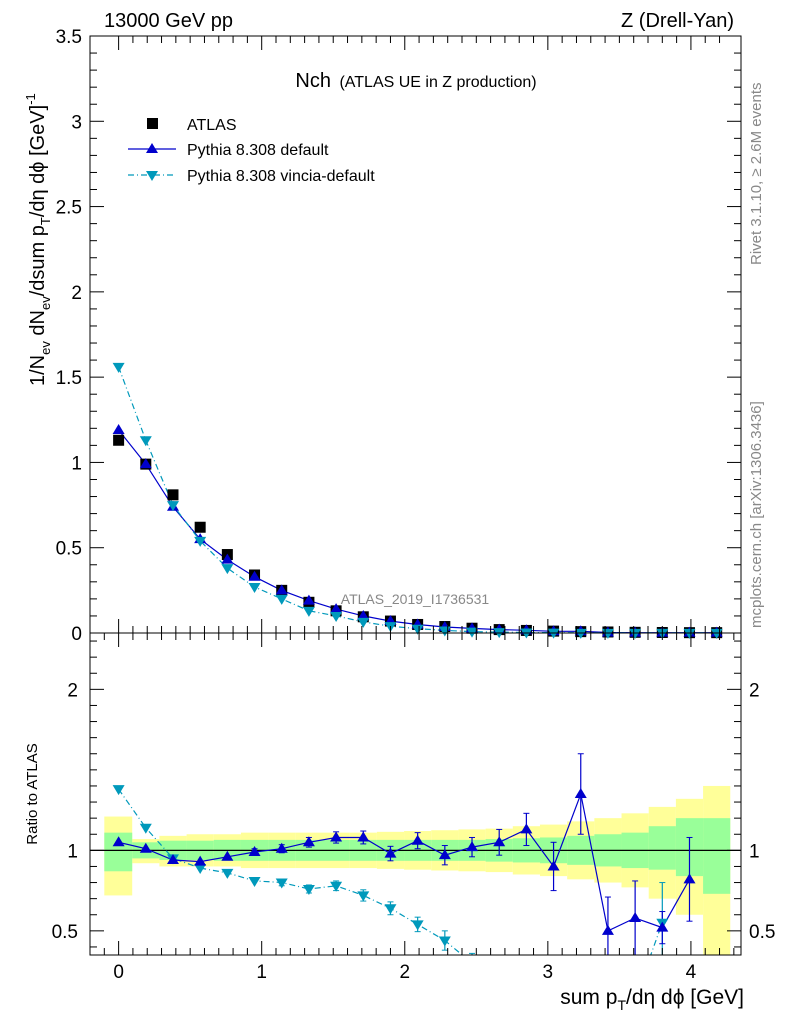  Describe the element at coordinates (756, 174) in the screenshot. I see `rivet-label: Rivet 3.1.10, ≥ 2.6M events` at that location.